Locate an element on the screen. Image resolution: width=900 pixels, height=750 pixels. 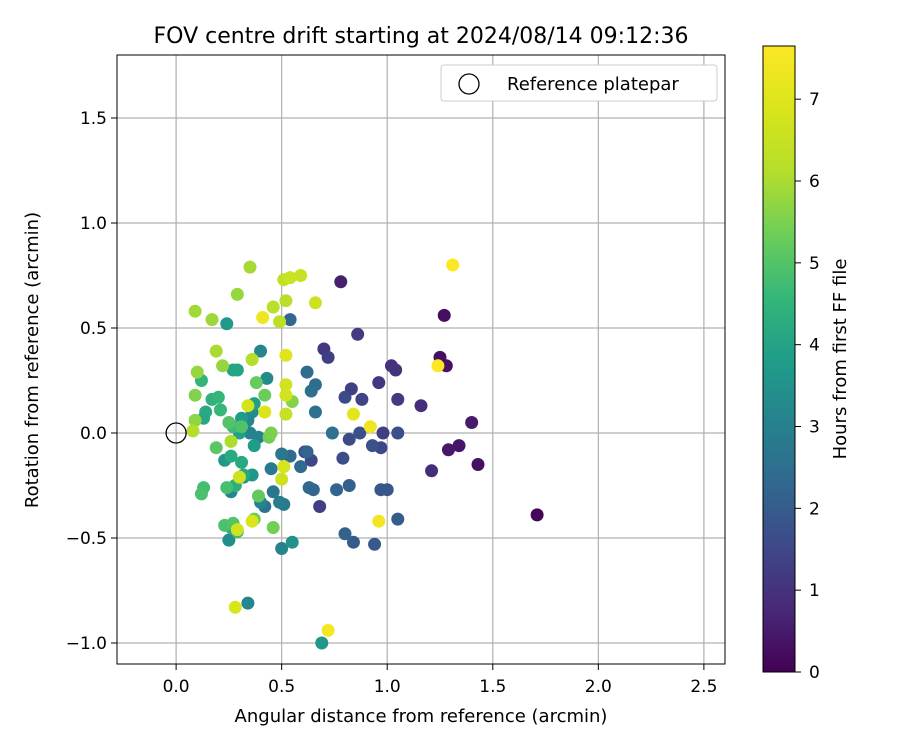
colorbar-tick-label: 2 is located at coordinates (814, 509).